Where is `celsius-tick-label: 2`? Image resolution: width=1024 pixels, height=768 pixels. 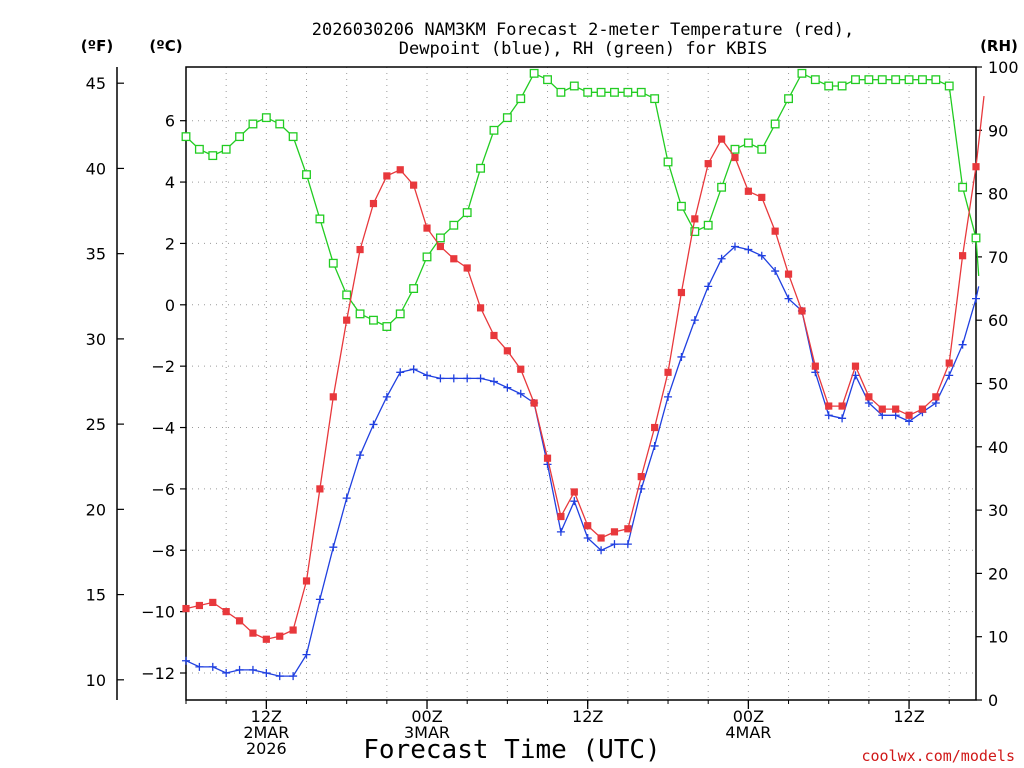
celsius-tick-label: 2 is located at coordinates (170, 243).